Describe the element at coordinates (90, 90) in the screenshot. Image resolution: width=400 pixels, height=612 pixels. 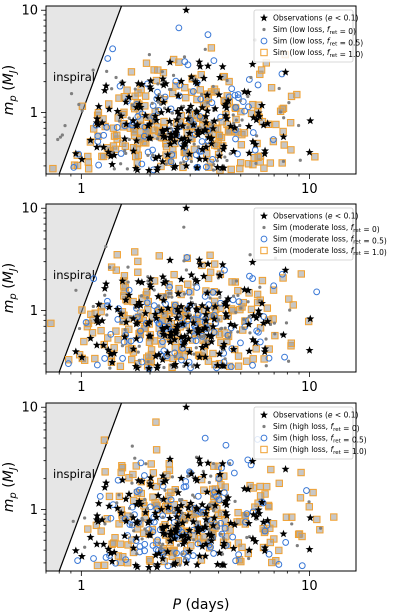
I see `inspiral-boundary-line` at that location.